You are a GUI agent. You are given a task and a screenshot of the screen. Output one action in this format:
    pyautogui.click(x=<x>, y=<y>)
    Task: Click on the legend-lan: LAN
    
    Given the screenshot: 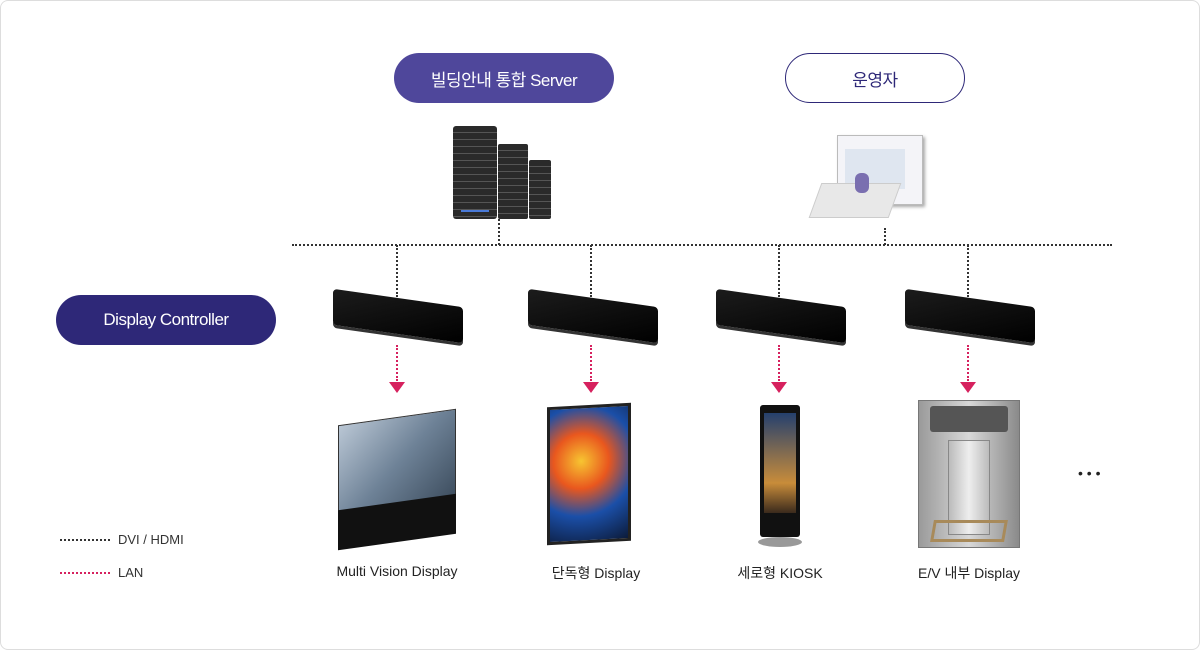 What is the action you would take?
    pyautogui.click(x=101, y=572)
    